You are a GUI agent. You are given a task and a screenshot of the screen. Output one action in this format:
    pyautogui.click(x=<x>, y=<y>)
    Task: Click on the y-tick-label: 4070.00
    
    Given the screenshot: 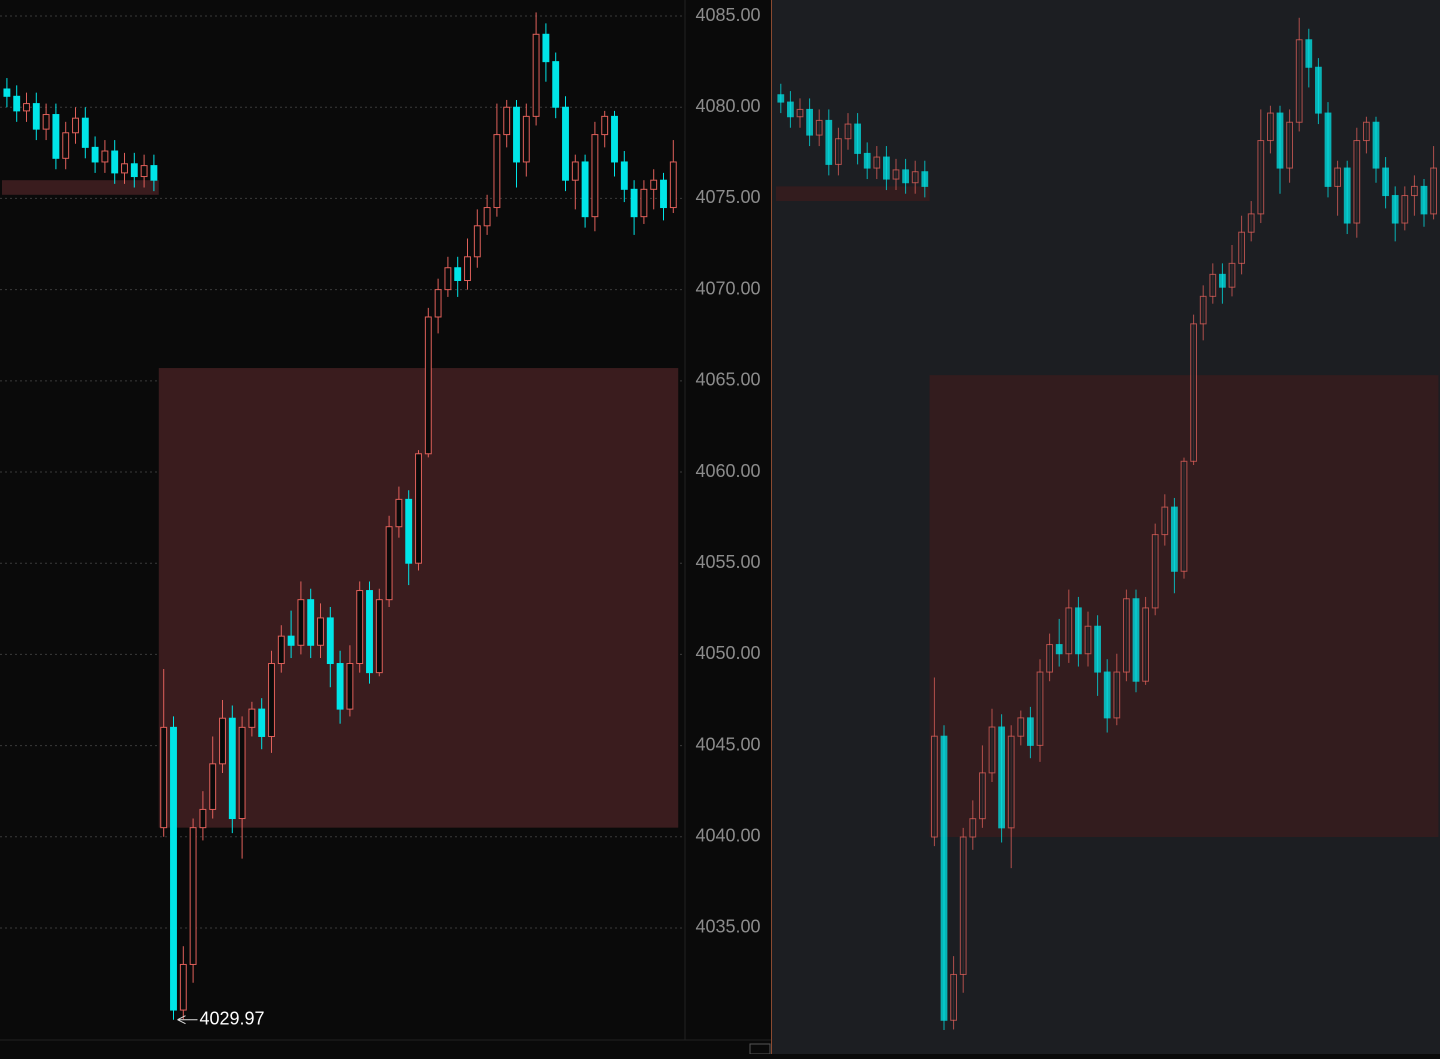 What is the action you would take?
    pyautogui.click(x=727, y=288)
    